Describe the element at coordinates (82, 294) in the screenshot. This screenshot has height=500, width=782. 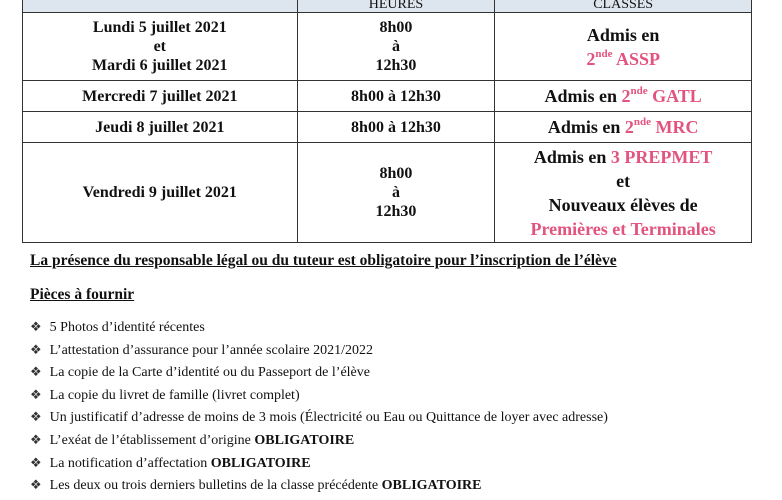
I see `section-title: Pièces à fournir` at that location.